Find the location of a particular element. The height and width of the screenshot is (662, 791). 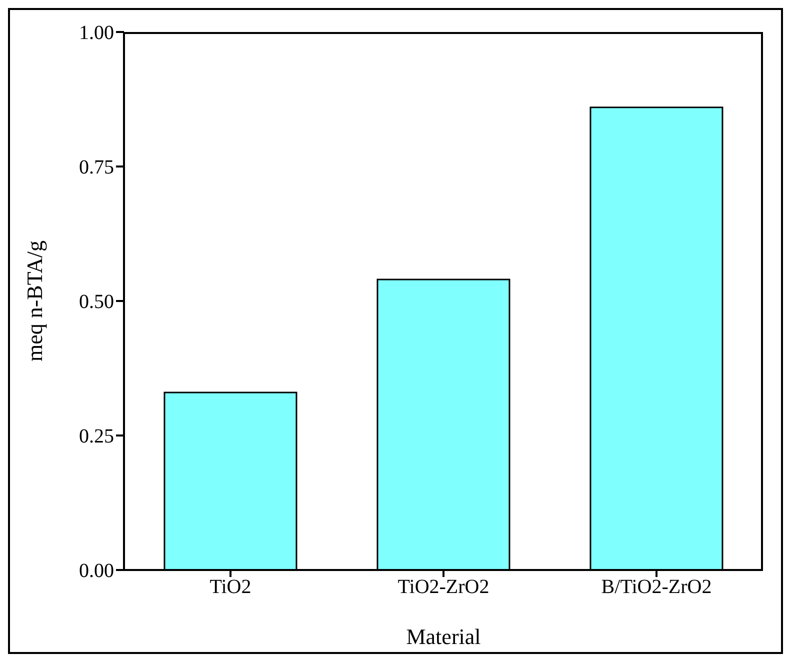

y-tick-label: 0.00 is located at coordinates (96, 571).